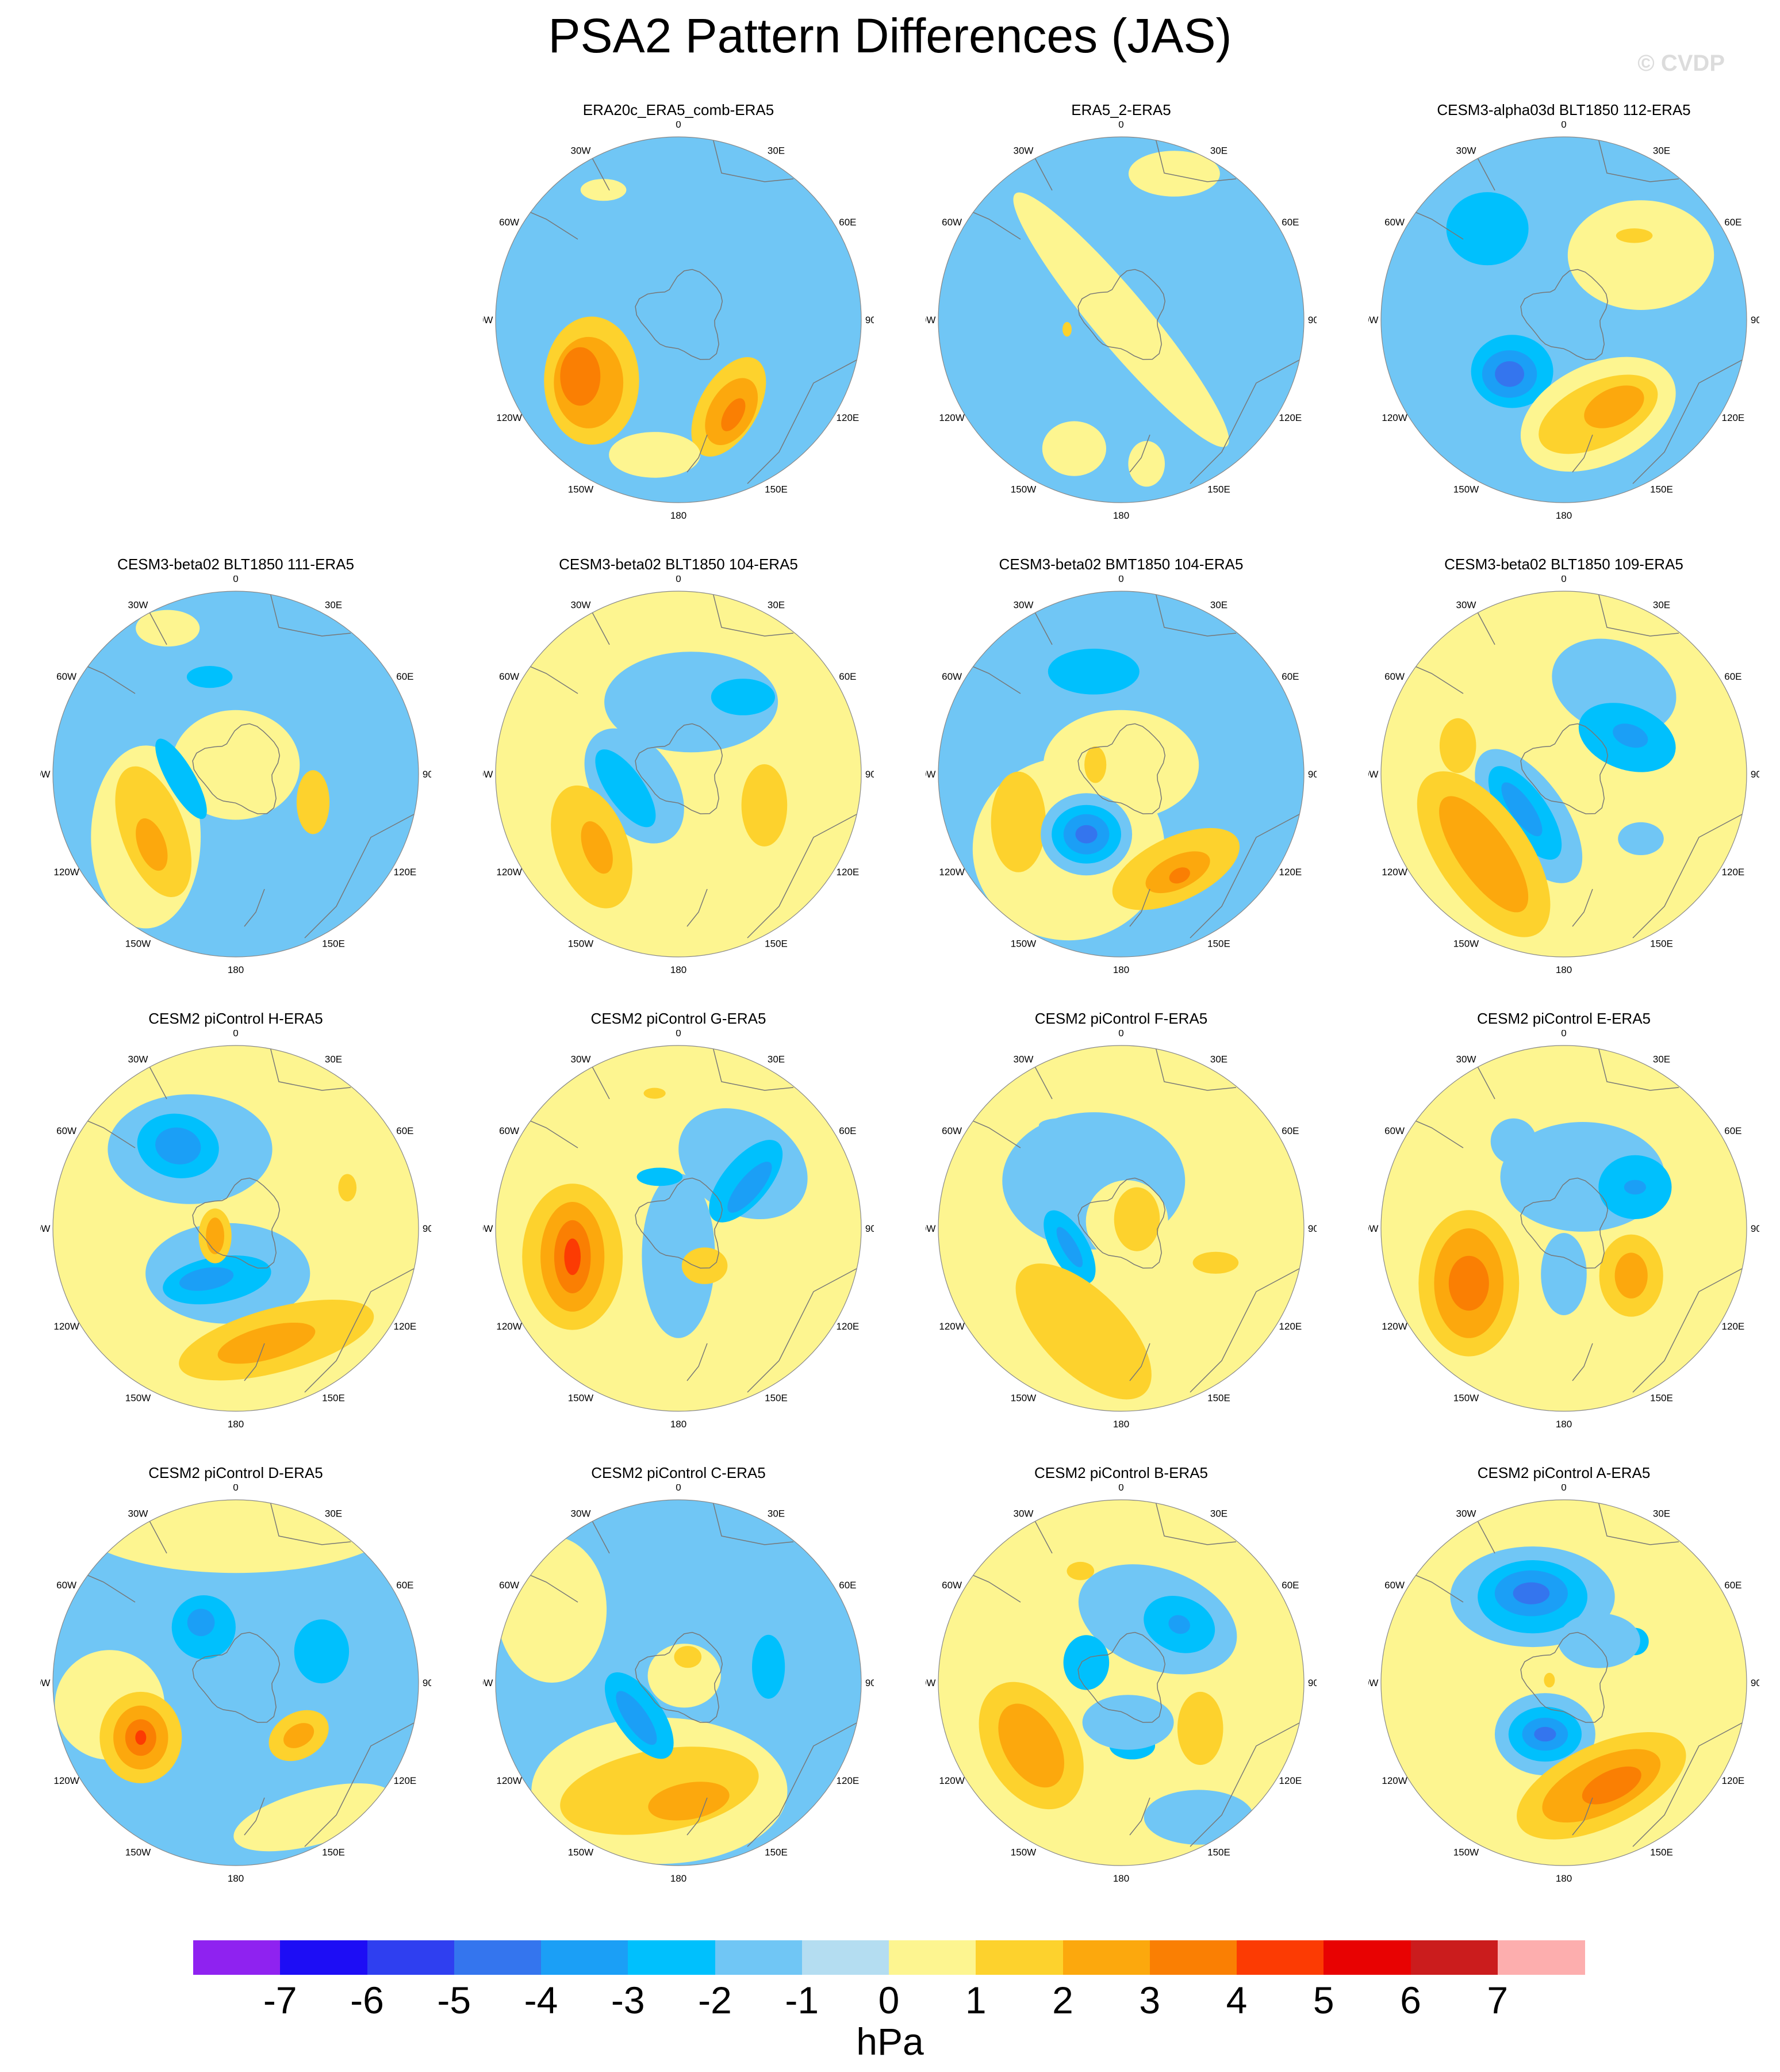 The height and width of the screenshot is (2072, 1780). What do you see at coordinates (678, 1472) in the screenshot?
I see `panel-title: CESM2 piControl C-ERA5` at bounding box center [678, 1472].